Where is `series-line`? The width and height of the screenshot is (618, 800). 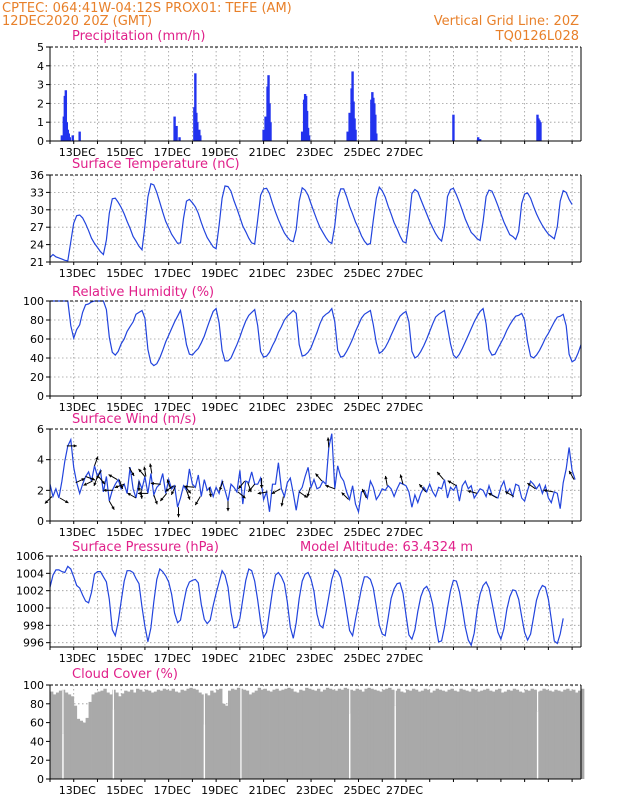 series-line is located at coordinates (311, 222).